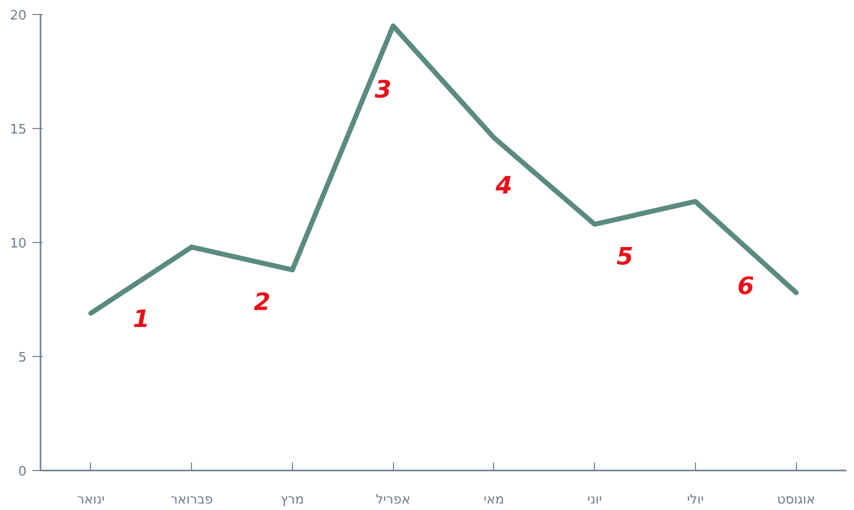  I want to click on x-tick-label: ינואר, so click(91, 500).